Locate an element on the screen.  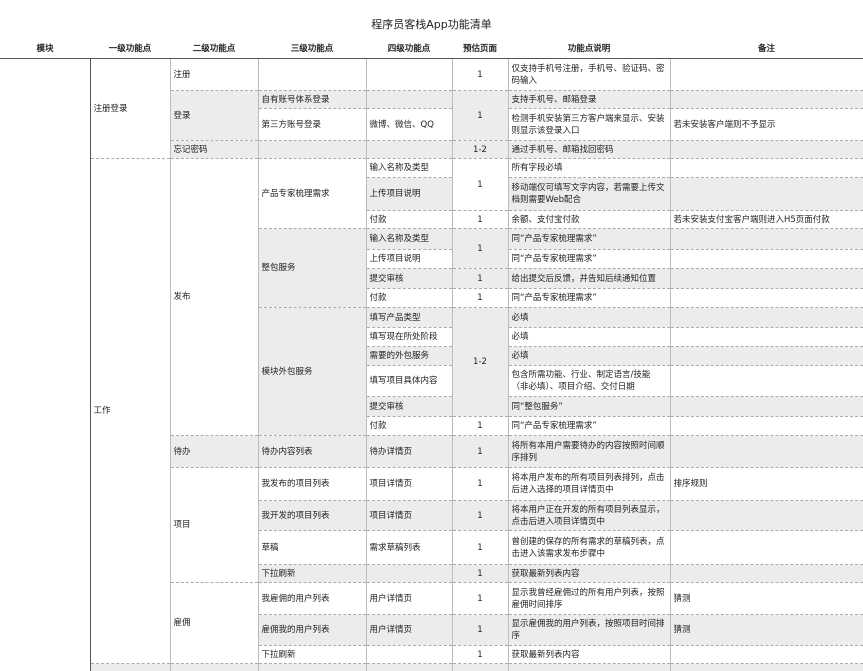
table-cell: 排序规则 is located at coordinates (766, 484).